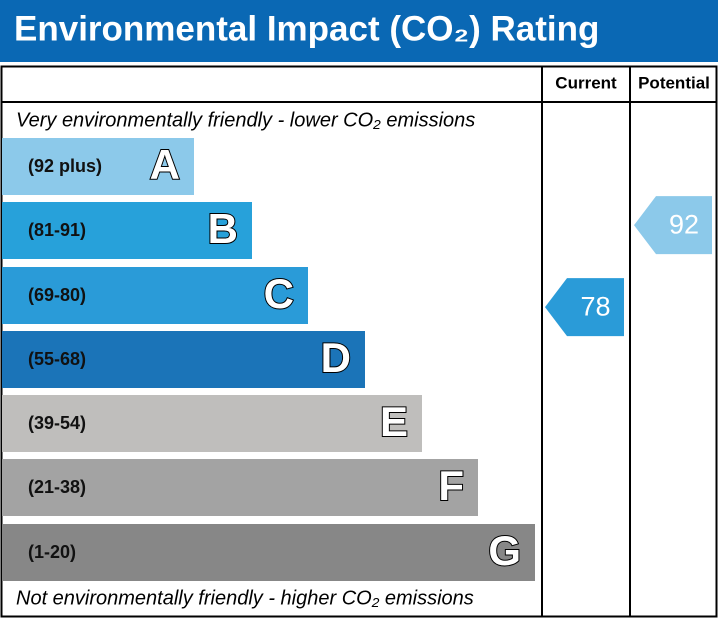 This screenshot has width=718, height=624. Describe the element at coordinates (684, 224) in the screenshot. I see `rating-value: 92` at that location.